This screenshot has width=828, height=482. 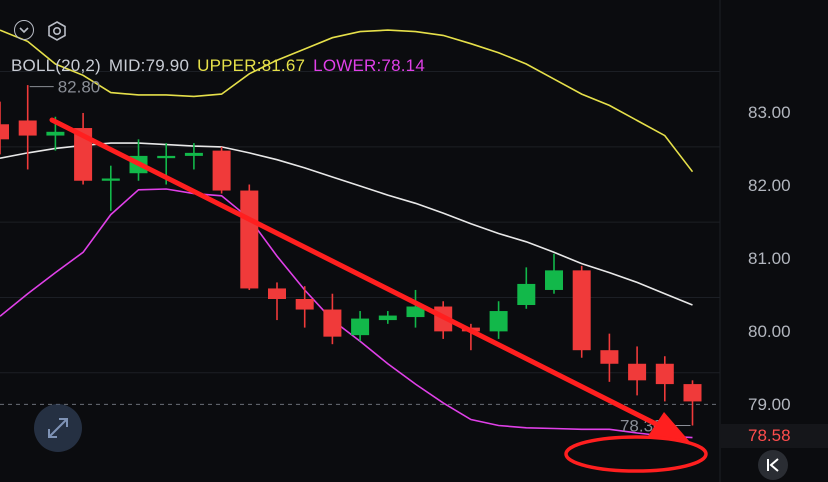 I want to click on collapse-button, so click(x=773, y=465).